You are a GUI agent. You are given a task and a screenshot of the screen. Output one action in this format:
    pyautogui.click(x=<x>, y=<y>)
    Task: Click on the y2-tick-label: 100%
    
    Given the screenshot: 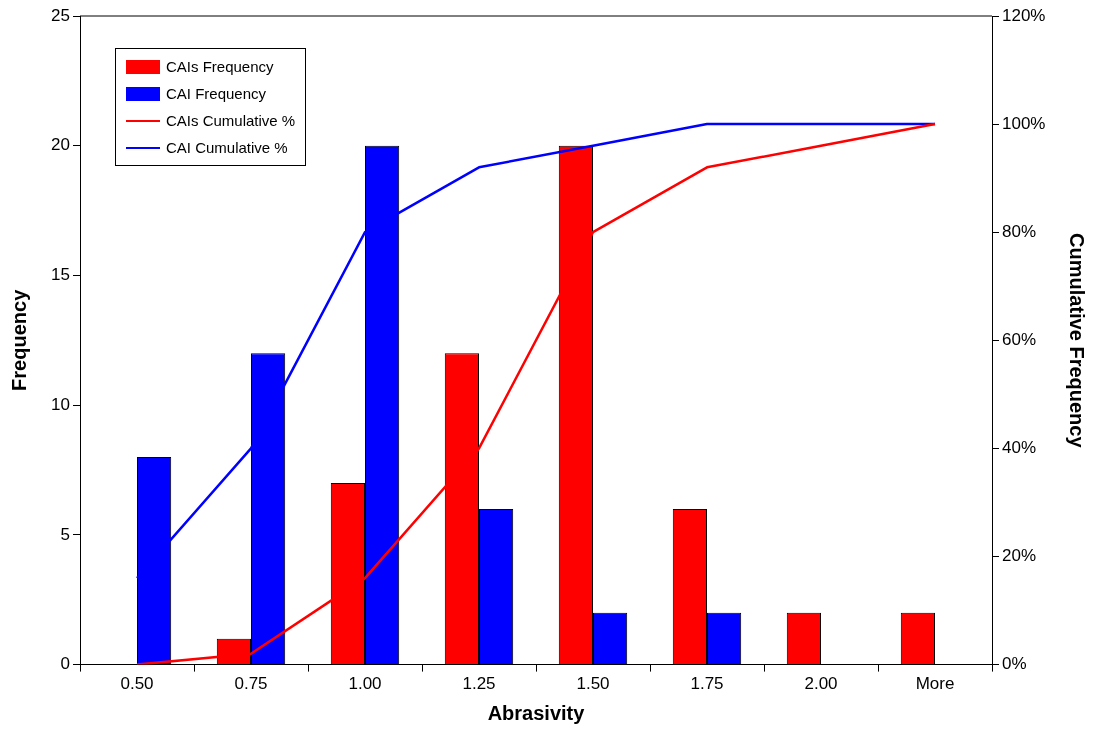 What is the action you would take?
    pyautogui.click(x=1024, y=123)
    